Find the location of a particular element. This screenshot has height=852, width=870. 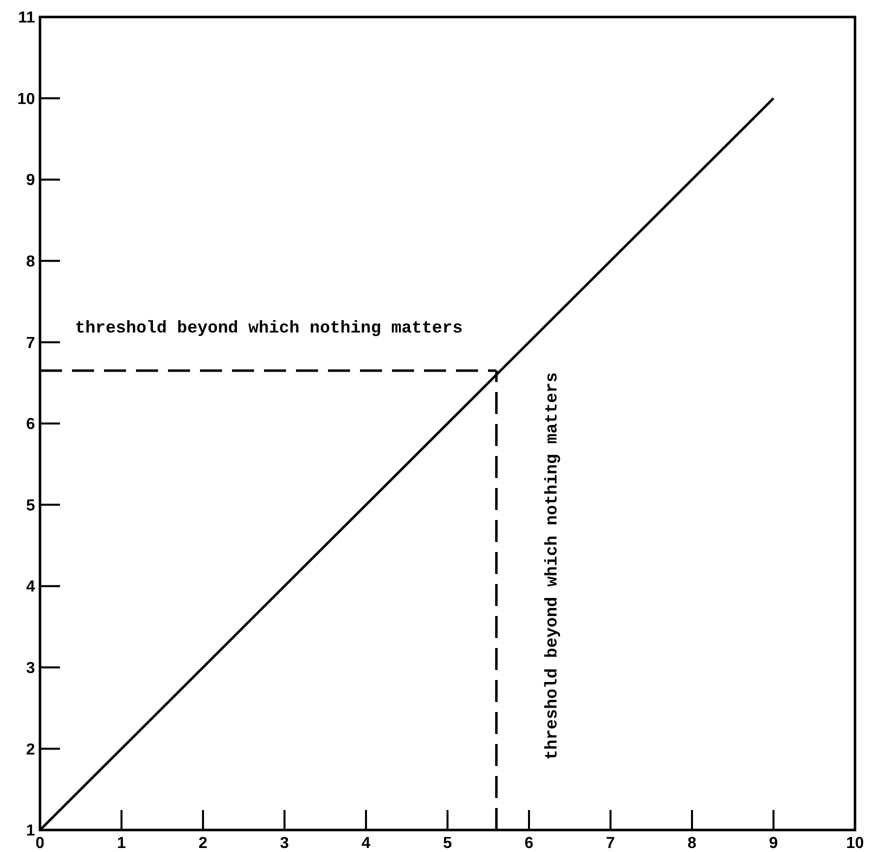

y-tick-label: 1 is located at coordinates (31, 831).